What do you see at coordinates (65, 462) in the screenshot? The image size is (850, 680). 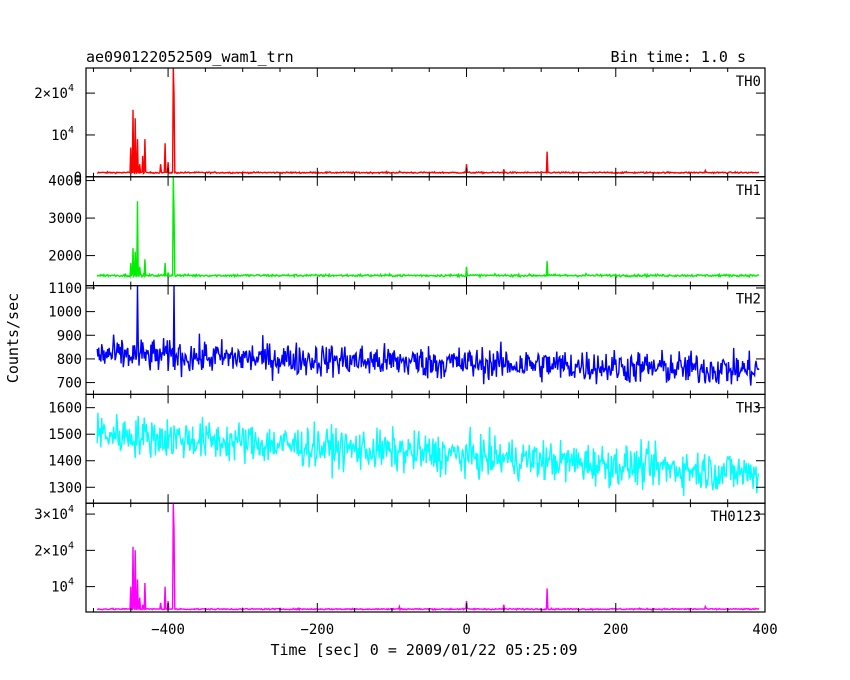 I see `y-tick-label: 1400` at bounding box center [65, 462].